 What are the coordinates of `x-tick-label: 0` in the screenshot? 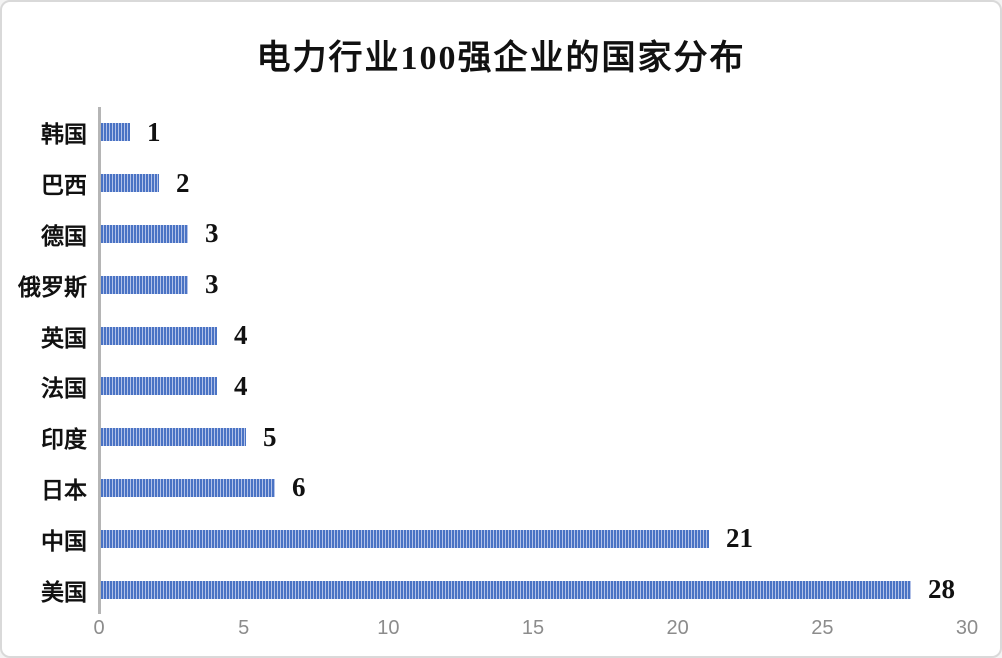 It's located at (99, 628).